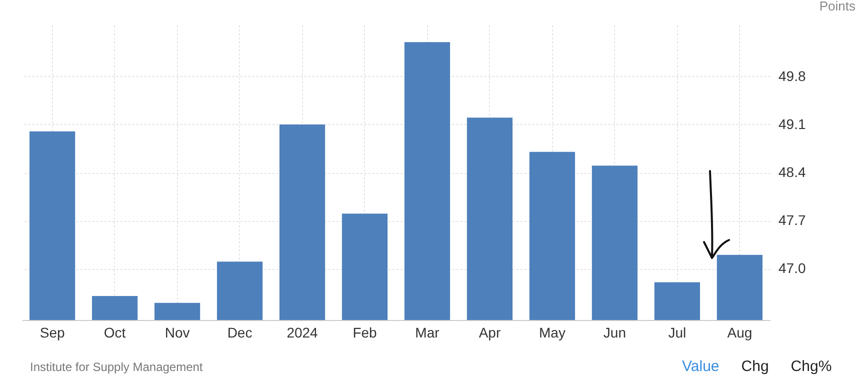  What do you see at coordinates (115, 332) in the screenshot?
I see `x-tick-label: Oct` at bounding box center [115, 332].